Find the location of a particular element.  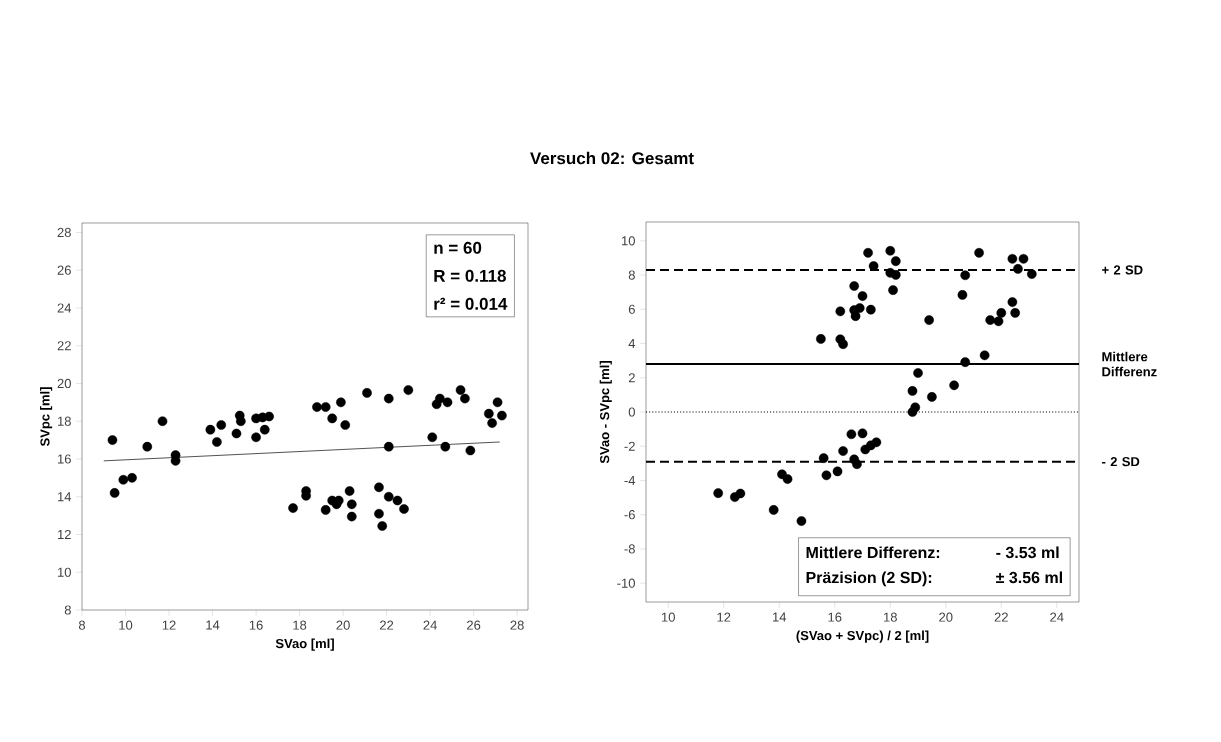

x-tick-label: 26 is located at coordinates (474, 625).